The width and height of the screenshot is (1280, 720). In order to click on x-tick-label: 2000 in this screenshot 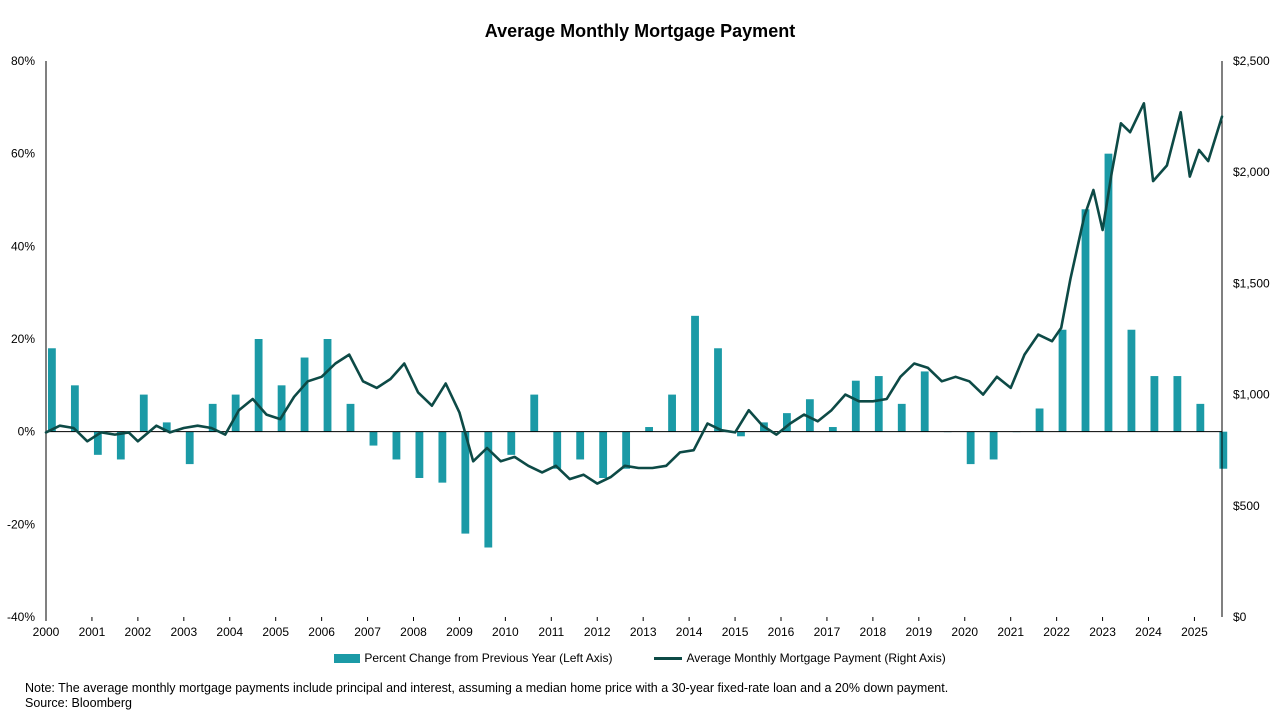, I will do `click(46, 632)`.